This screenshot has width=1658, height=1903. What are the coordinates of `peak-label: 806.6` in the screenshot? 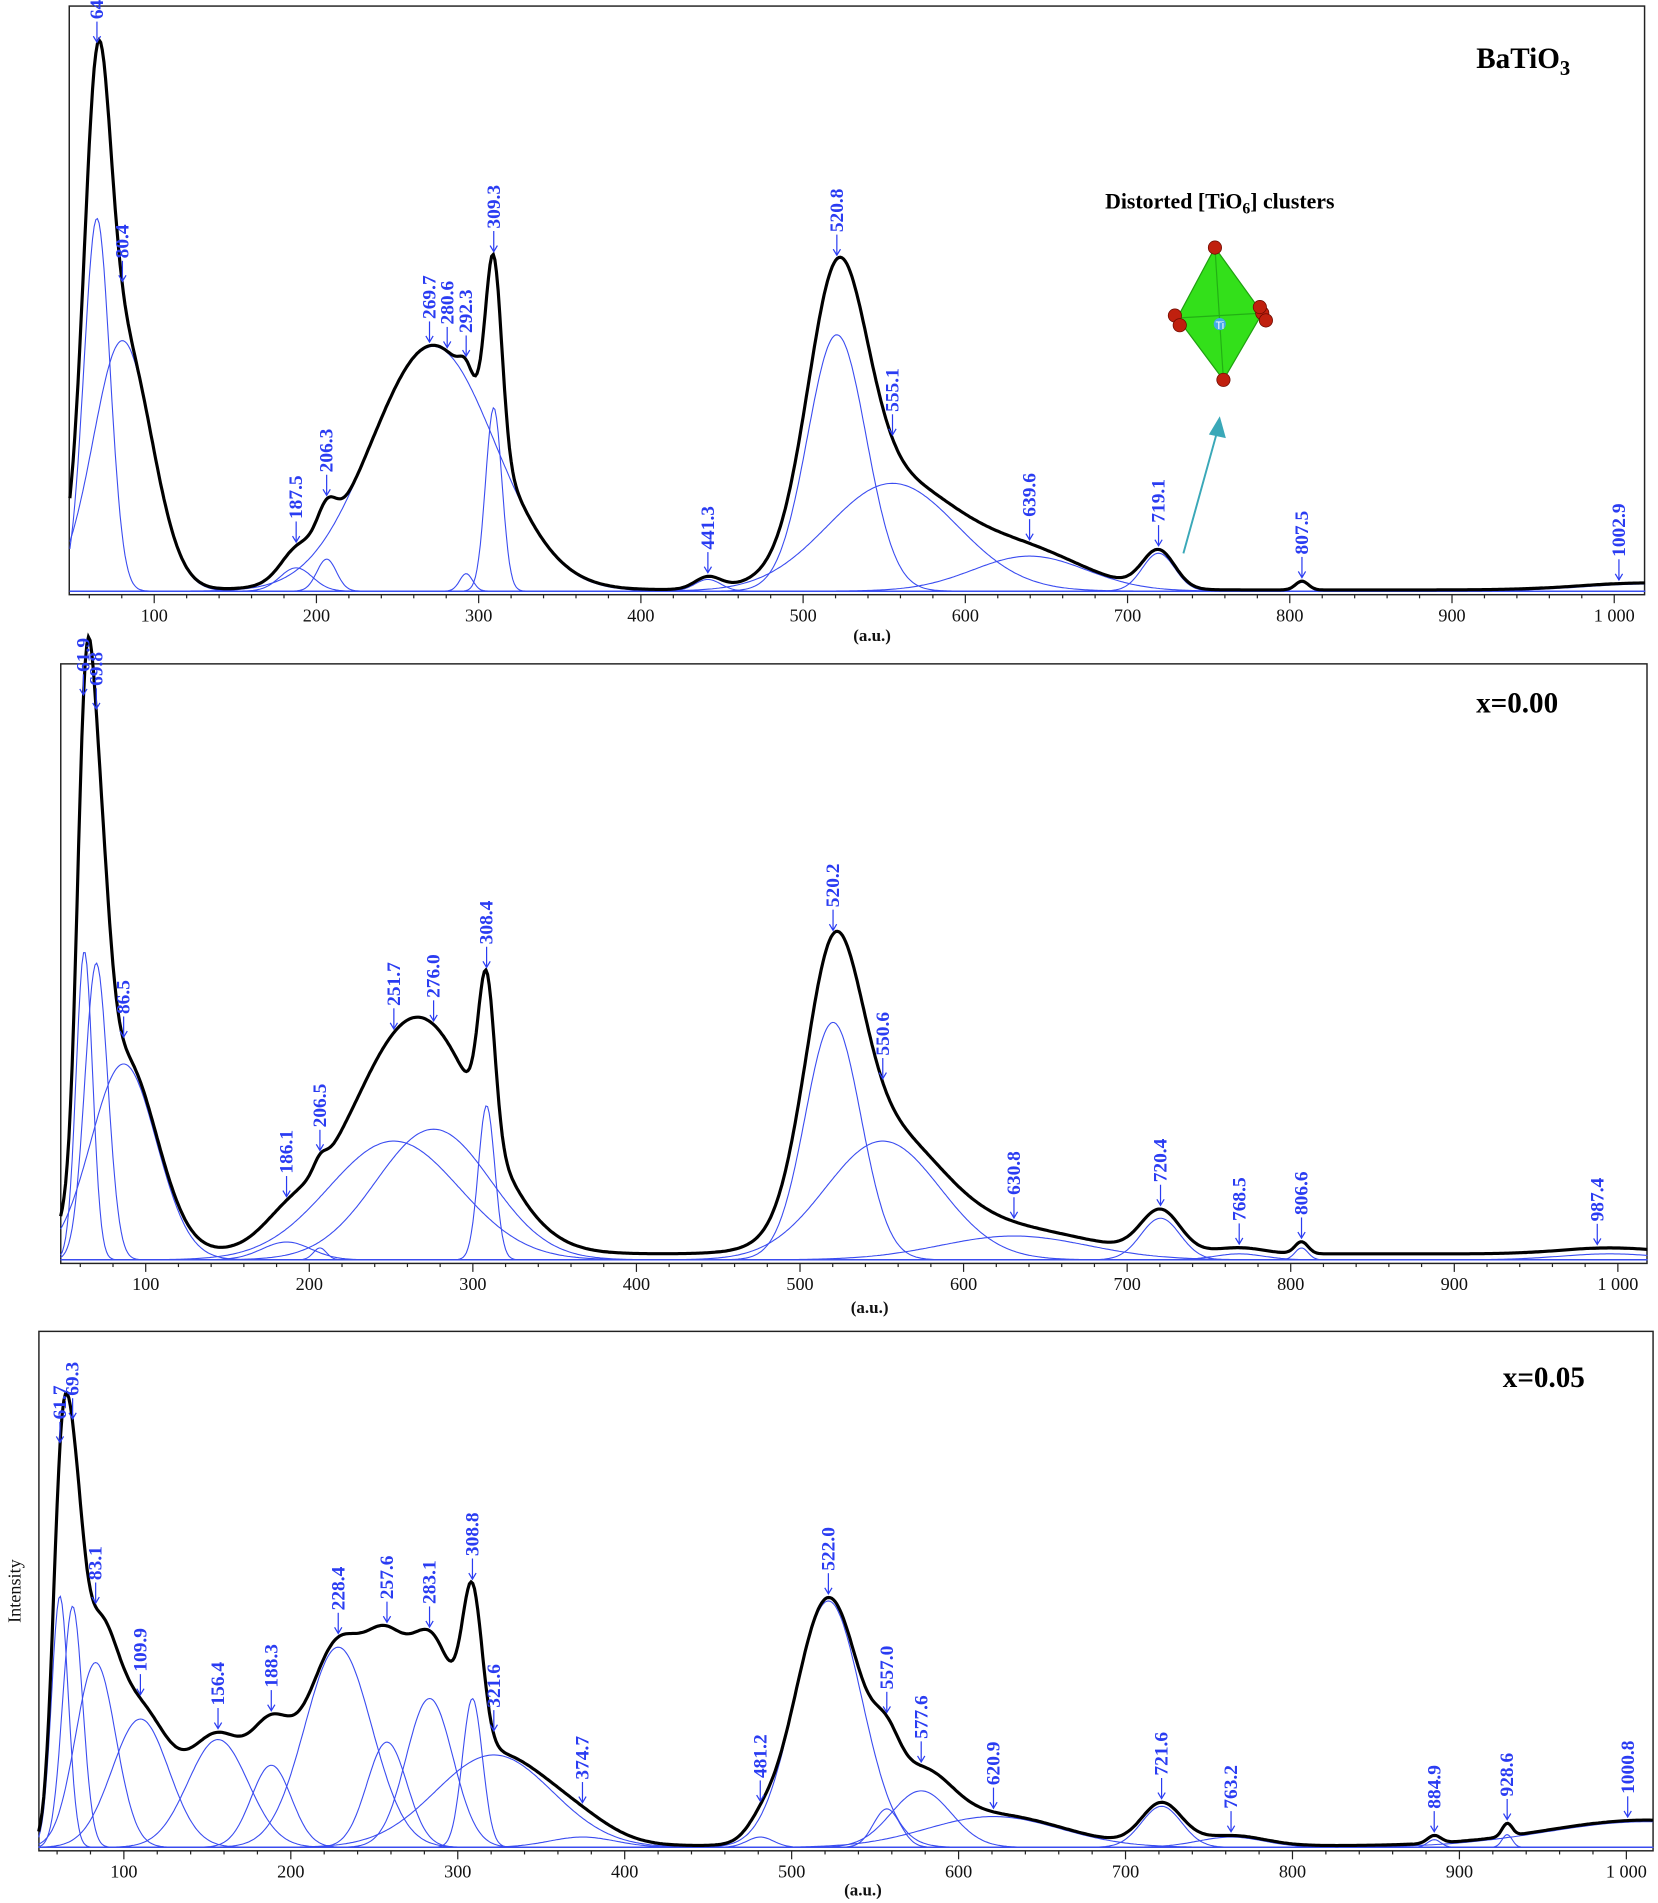 It's located at (1302, 1193).